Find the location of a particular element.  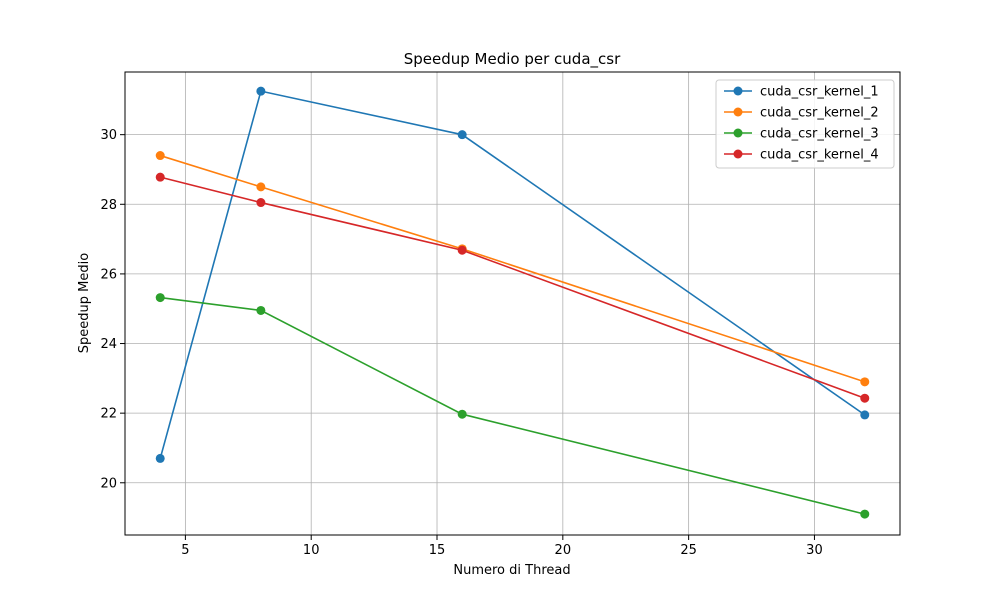

y-tick-label: 28 is located at coordinates (108, 205).